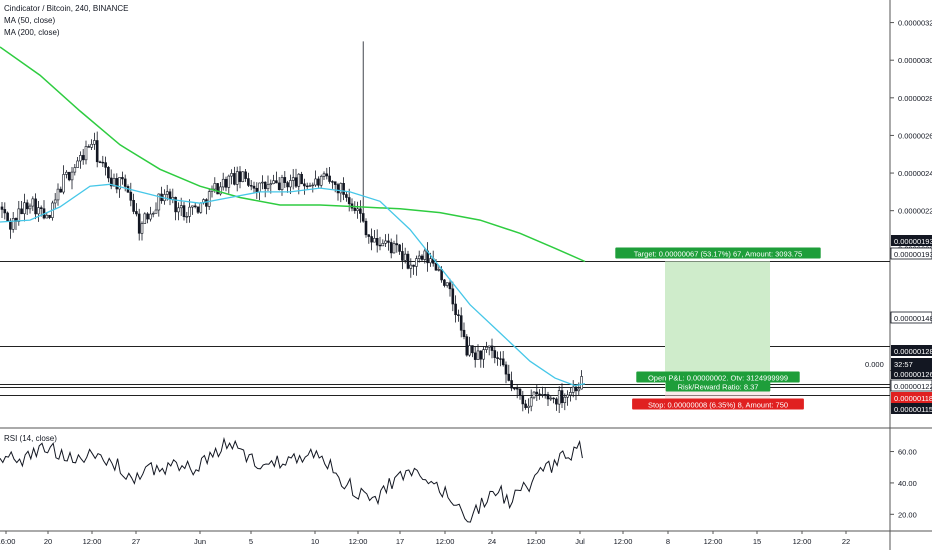 This screenshot has height=550, width=932. I want to click on time-tick-label: 17, so click(400, 541).